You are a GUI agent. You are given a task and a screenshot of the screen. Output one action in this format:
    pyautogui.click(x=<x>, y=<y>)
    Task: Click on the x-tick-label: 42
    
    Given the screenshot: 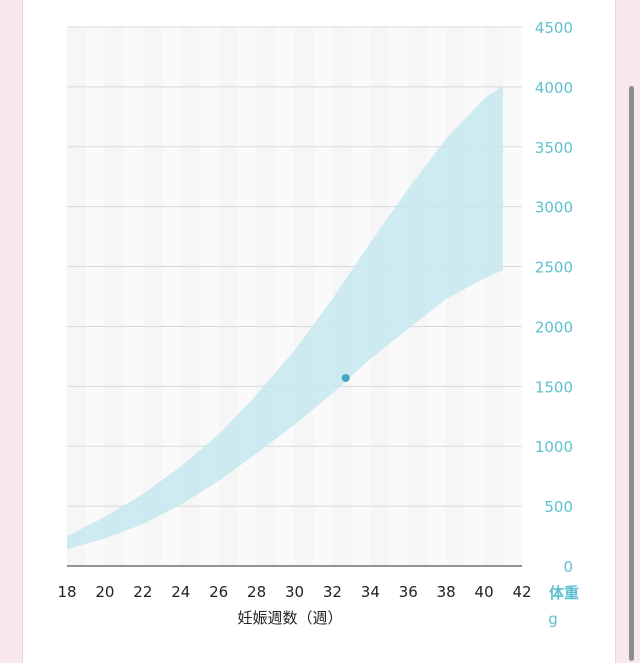 What is the action you would take?
    pyautogui.click(x=521, y=592)
    